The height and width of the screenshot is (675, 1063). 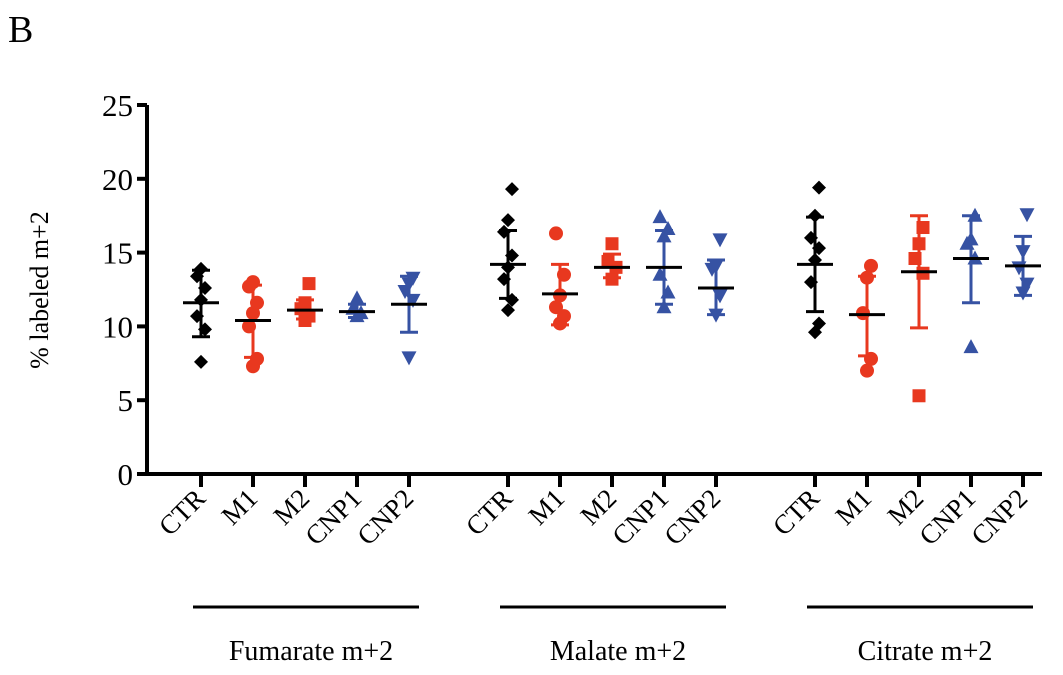 What do you see at coordinates (21, 30) in the screenshot?
I see `panel-label: B` at bounding box center [21, 30].